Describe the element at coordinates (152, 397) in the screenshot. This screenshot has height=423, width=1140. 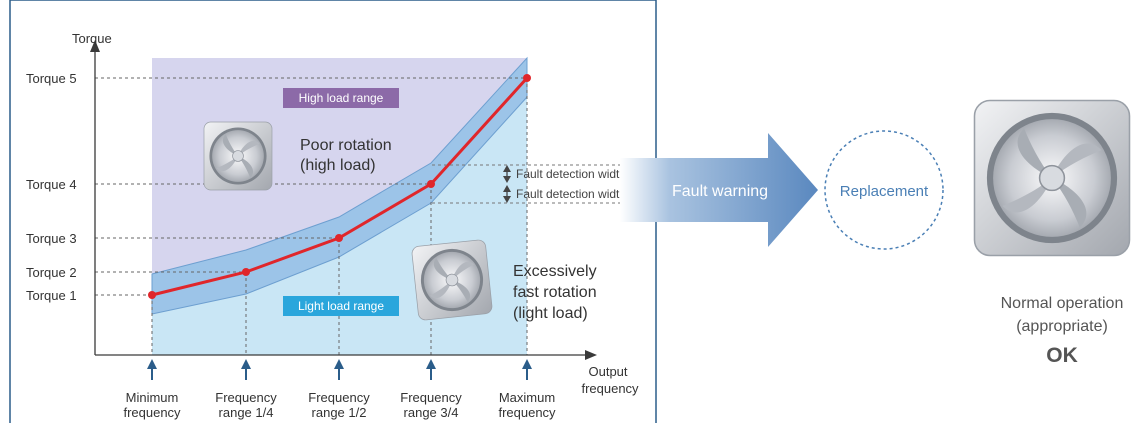
I see `x-tick-label: Minimum` at that location.